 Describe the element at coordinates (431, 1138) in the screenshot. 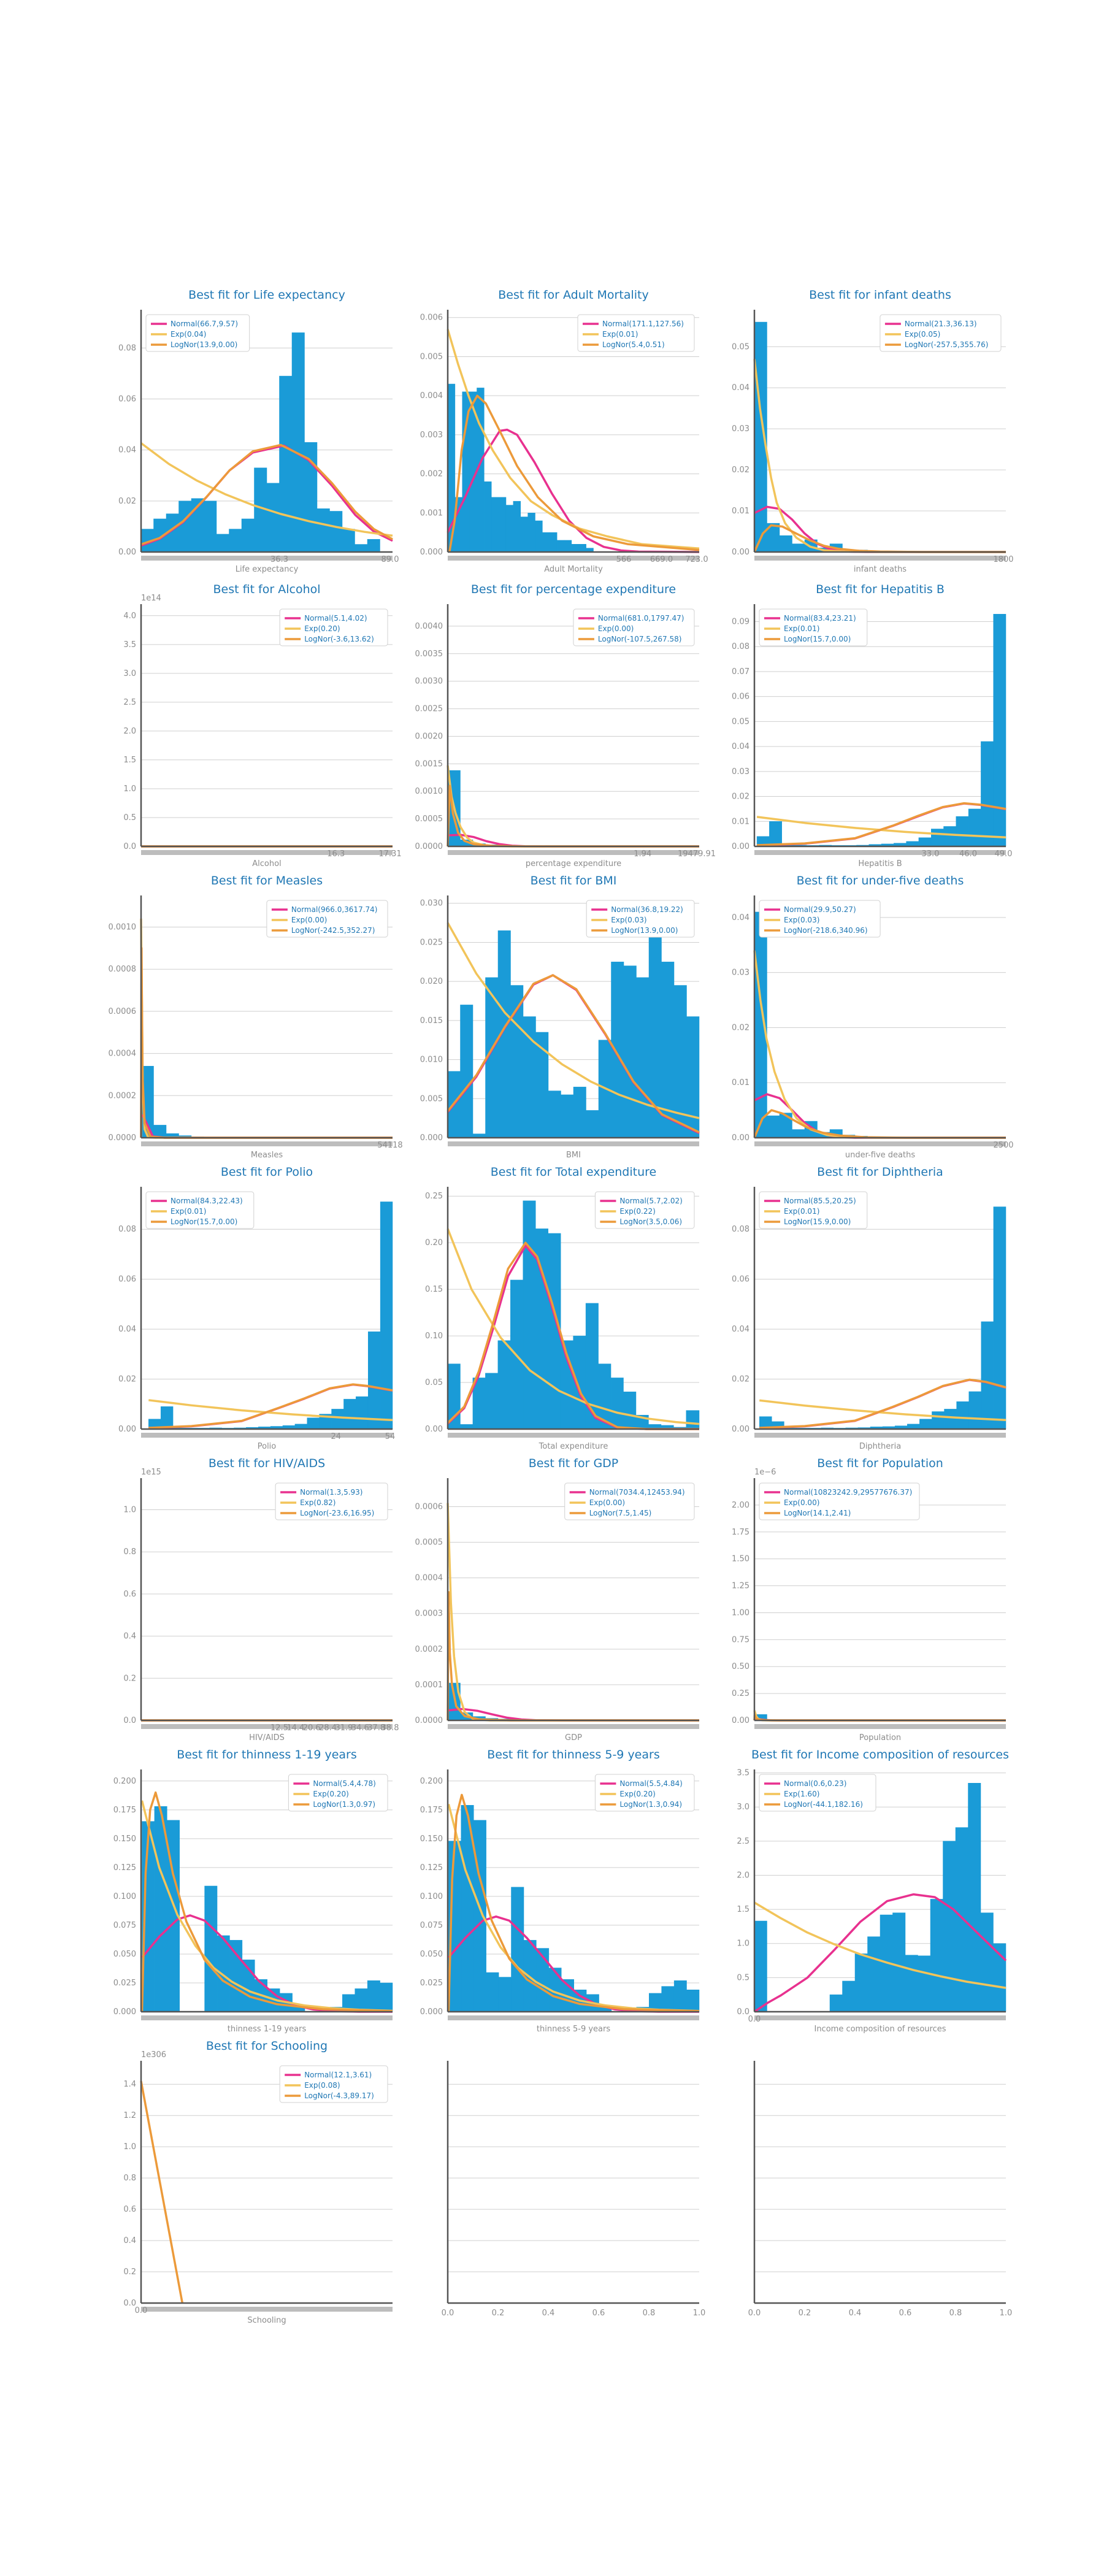

I see `y-tick-label: 0.000` at that location.